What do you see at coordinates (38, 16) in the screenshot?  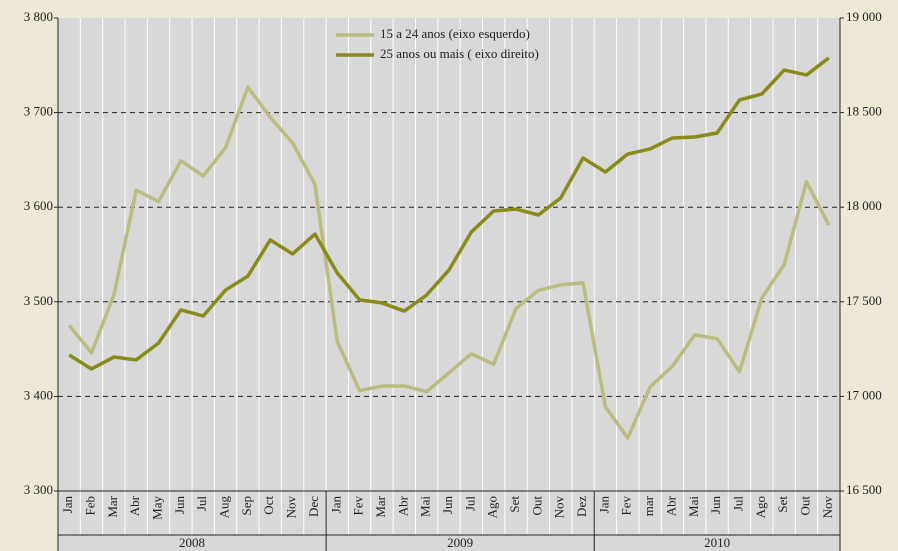 I see `y-tick-label: 3 800` at bounding box center [38, 16].